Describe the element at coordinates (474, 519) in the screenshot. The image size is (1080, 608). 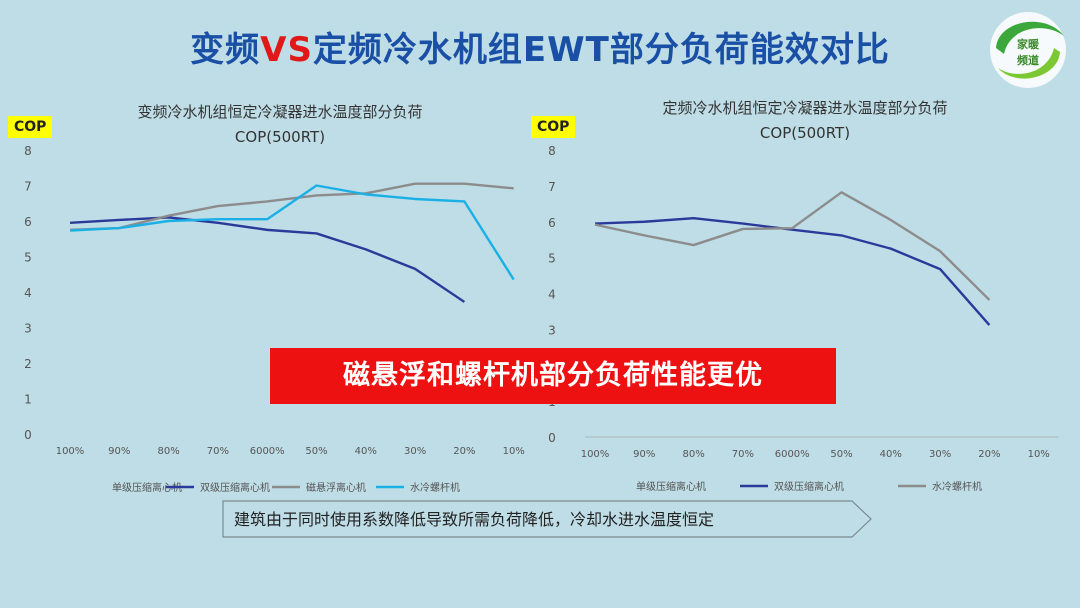
I see `note-text: 建筑由于同时使用系数降低导致所需负荷降低，冷却水进水温度恒定` at that location.